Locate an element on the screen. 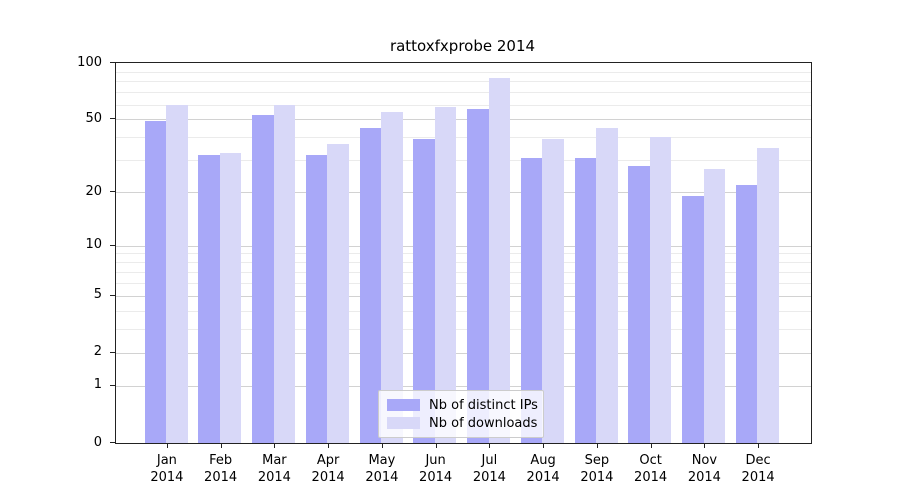 The height and width of the screenshot is (500, 900). chart-title: rattoxfxprobe 2014 is located at coordinates (462, 46).